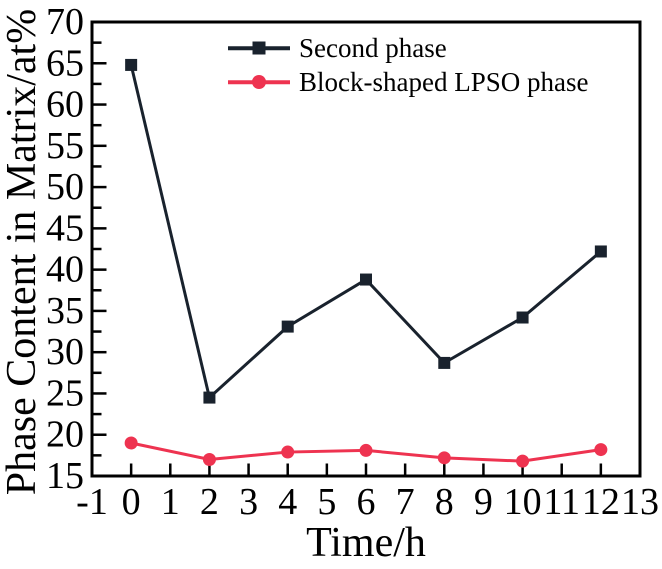 This screenshot has width=662, height=569. What do you see at coordinates (561, 502) in the screenshot?
I see `x-tick-label: 11` at bounding box center [561, 502].